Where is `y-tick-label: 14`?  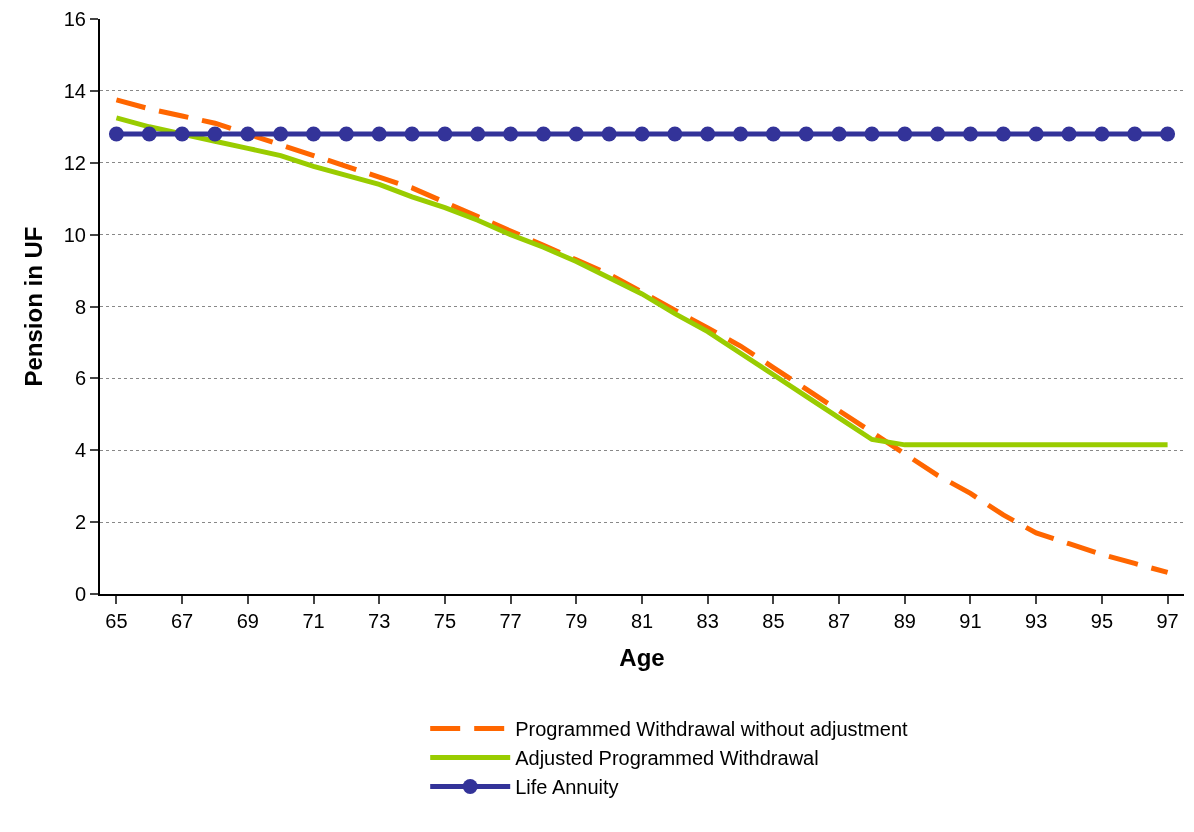
y-tick-label: 14 is located at coordinates (74, 90).